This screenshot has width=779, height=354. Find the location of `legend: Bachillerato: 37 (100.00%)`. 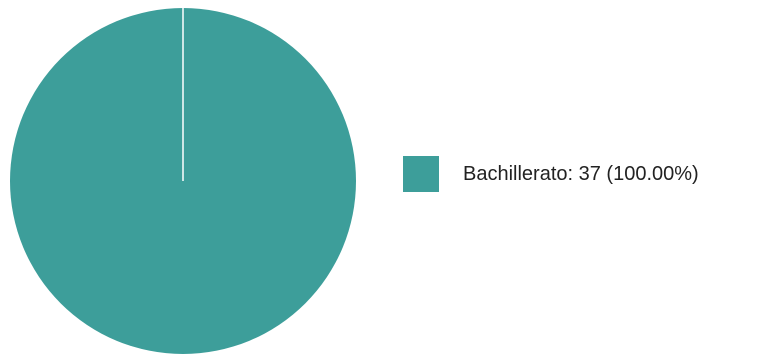

legend: Bachillerato: 37 (100.00%) is located at coordinates (551, 174).